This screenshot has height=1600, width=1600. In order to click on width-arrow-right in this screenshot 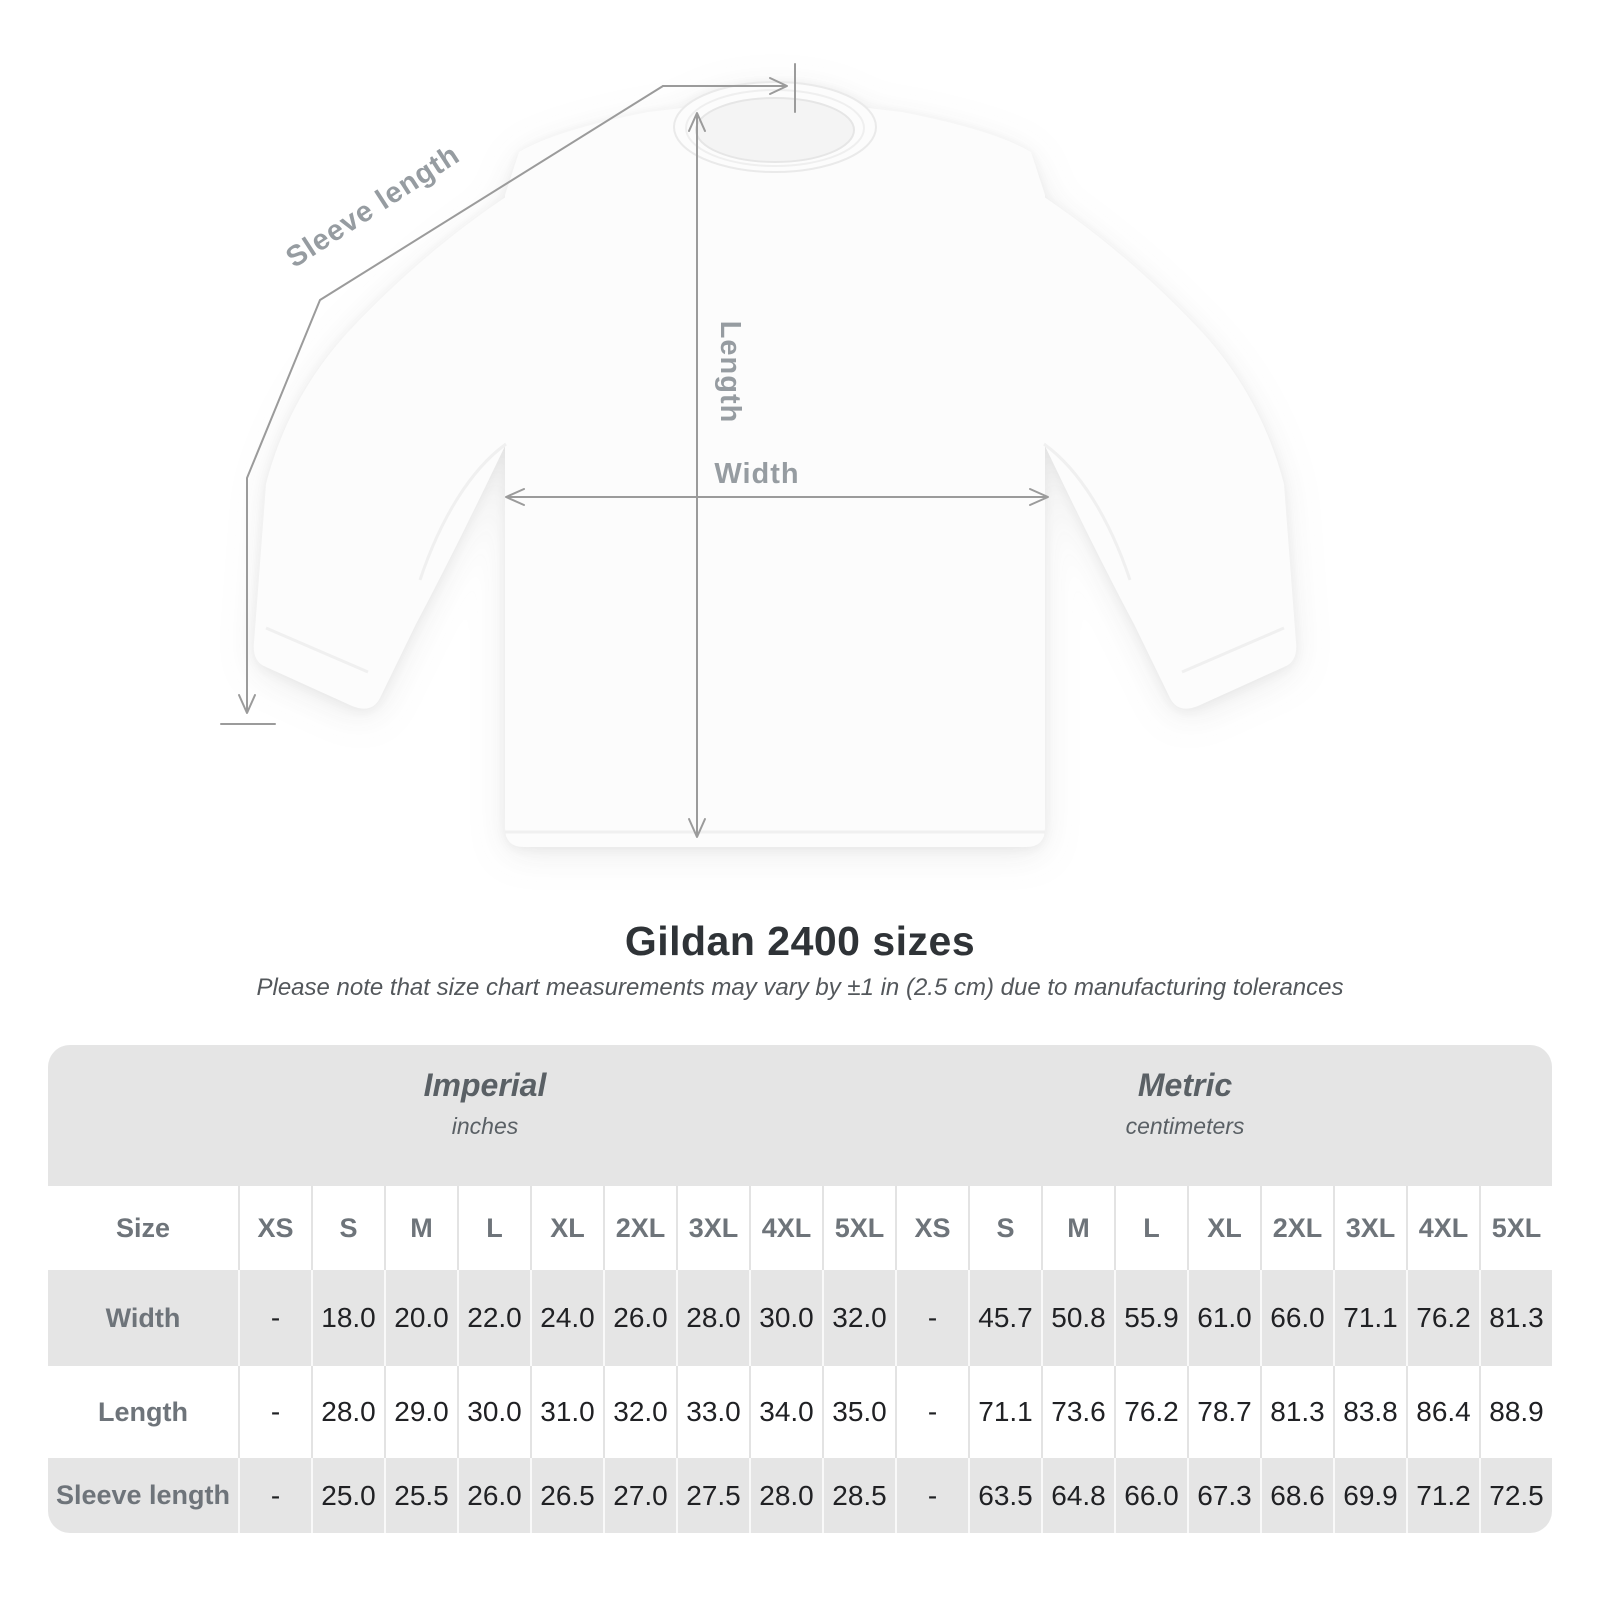, I will do `click(1039, 497)`.